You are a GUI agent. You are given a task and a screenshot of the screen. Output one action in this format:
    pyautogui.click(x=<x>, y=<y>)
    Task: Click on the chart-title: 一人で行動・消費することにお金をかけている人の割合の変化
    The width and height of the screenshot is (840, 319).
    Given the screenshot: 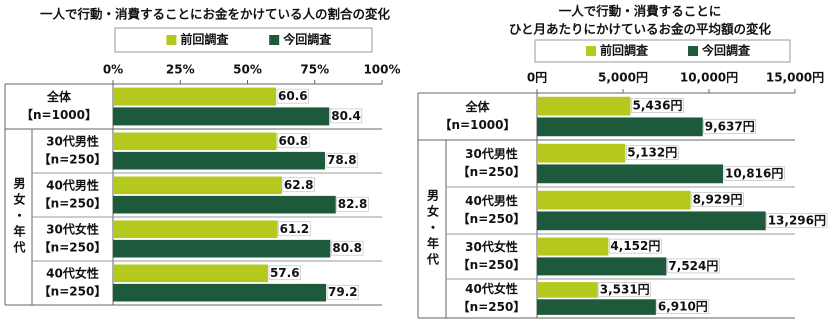 What is the action you would take?
    pyautogui.click(x=215, y=14)
    